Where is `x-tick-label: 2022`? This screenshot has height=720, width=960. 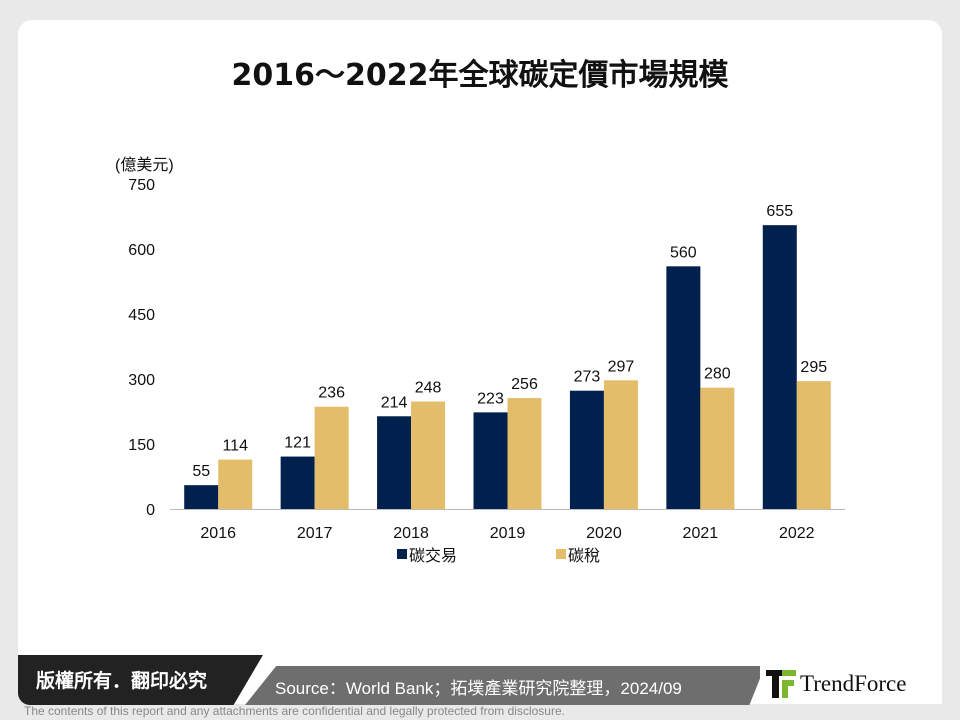 x-tick-label: 2022 is located at coordinates (797, 533).